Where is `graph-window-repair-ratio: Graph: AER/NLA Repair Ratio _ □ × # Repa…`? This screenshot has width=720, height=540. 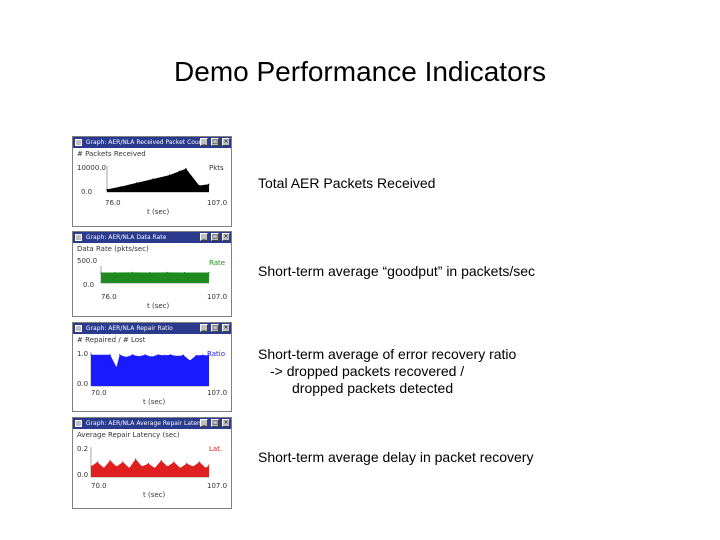 graph-window-repair-ratio: Graph: AER/NLA Repair Ratio _ □ × # Repa… is located at coordinates (152, 367).